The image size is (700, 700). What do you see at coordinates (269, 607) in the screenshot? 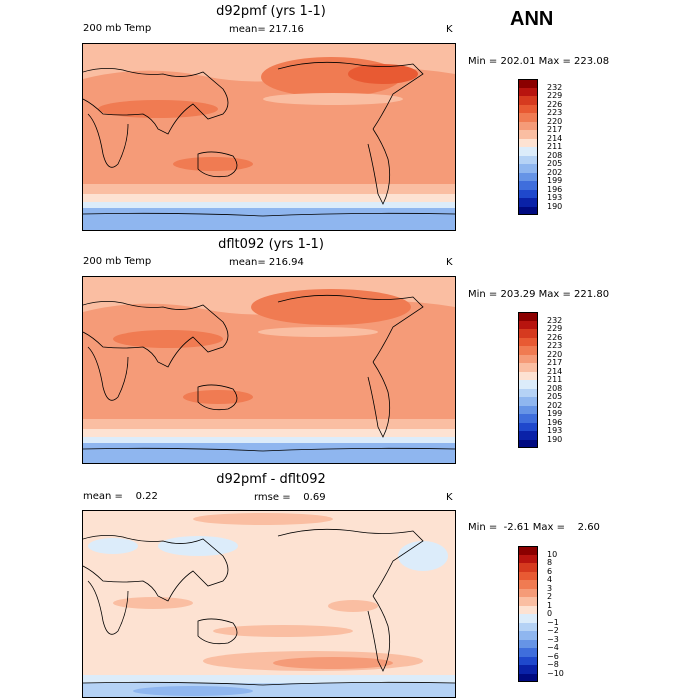
I see `panel3-coastlines` at bounding box center [269, 607].